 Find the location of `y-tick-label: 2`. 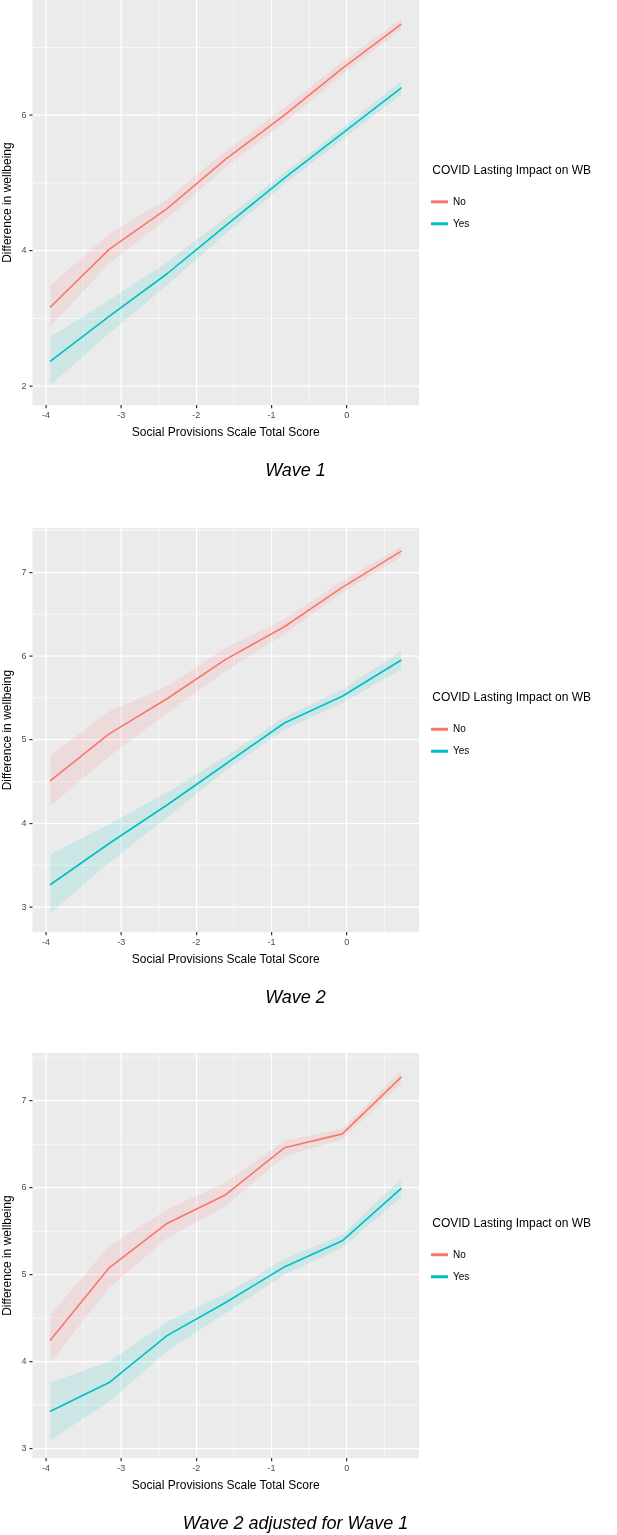

y-tick-label: 2 is located at coordinates (24, 385).